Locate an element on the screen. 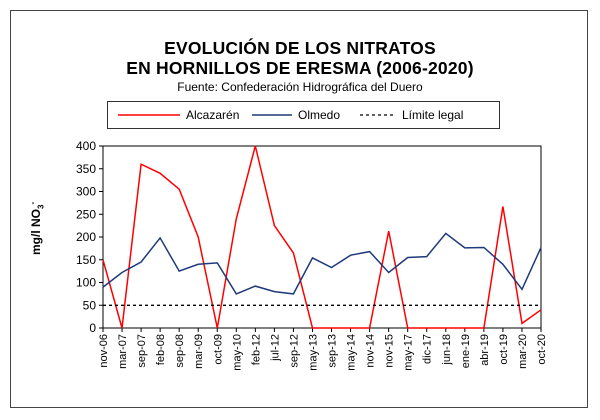 This screenshot has width=600, height=420. x-tick-label: feb-12 is located at coordinates (256, 349).